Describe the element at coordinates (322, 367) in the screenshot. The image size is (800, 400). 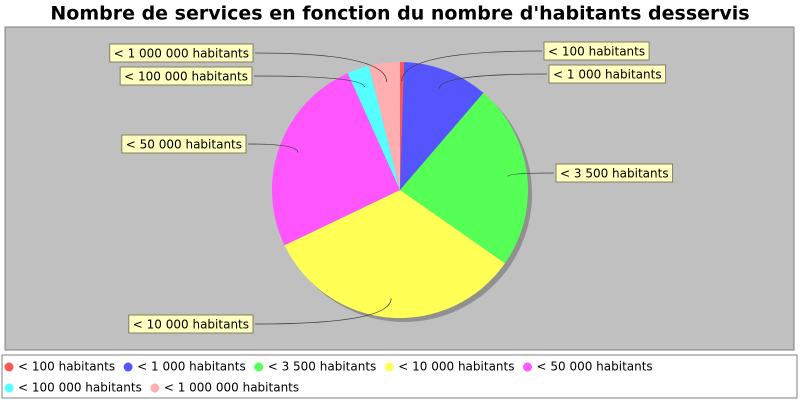
I see `legend-label: < 3 500 habitants` at that location.